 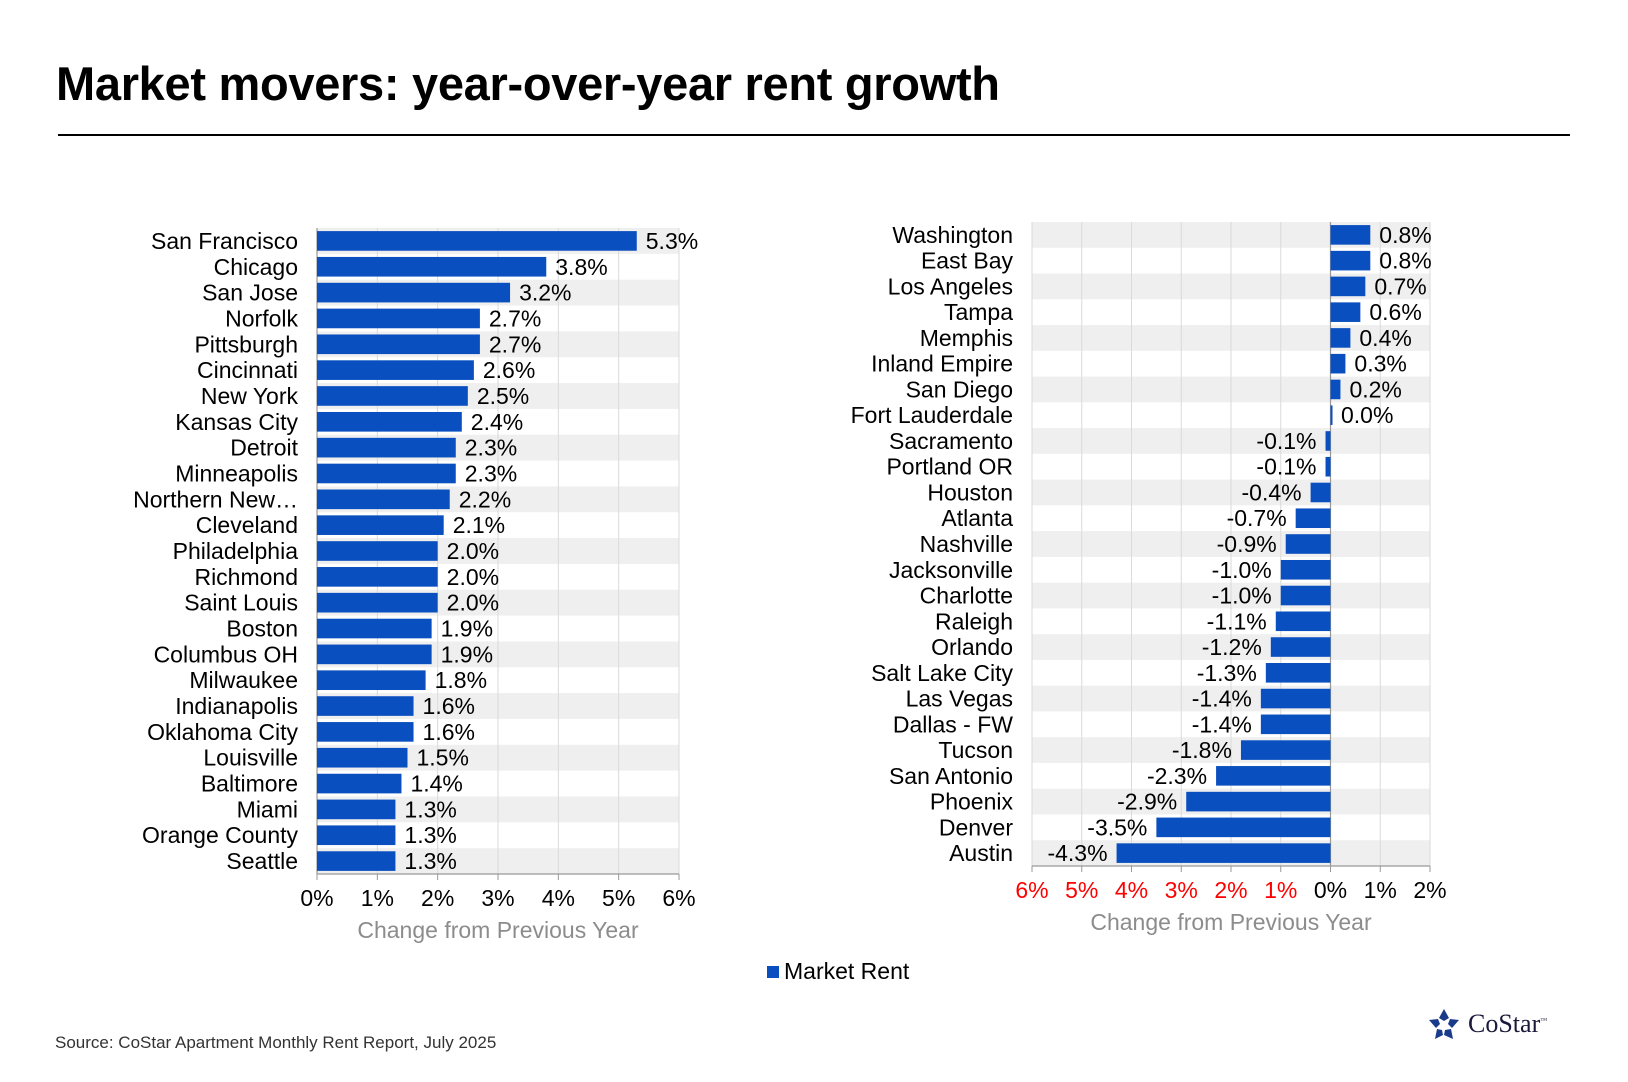 What do you see at coordinates (491, 448) in the screenshot?
I see `data-label: 2.3%` at bounding box center [491, 448].